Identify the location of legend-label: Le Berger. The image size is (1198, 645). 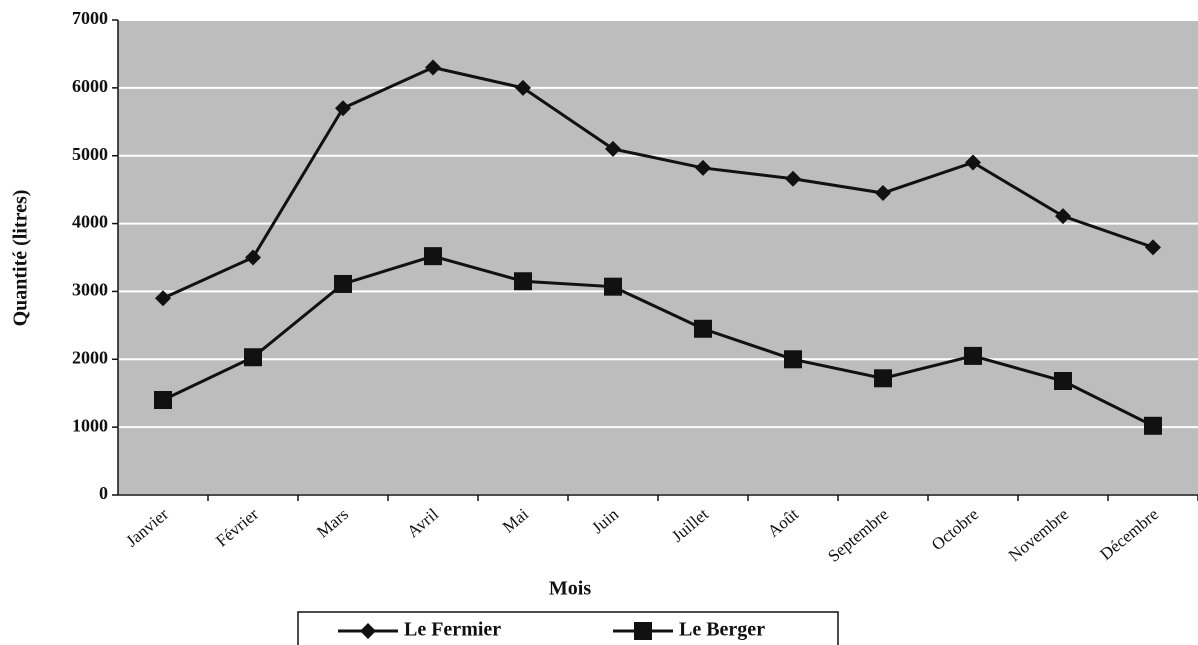
(722, 630).